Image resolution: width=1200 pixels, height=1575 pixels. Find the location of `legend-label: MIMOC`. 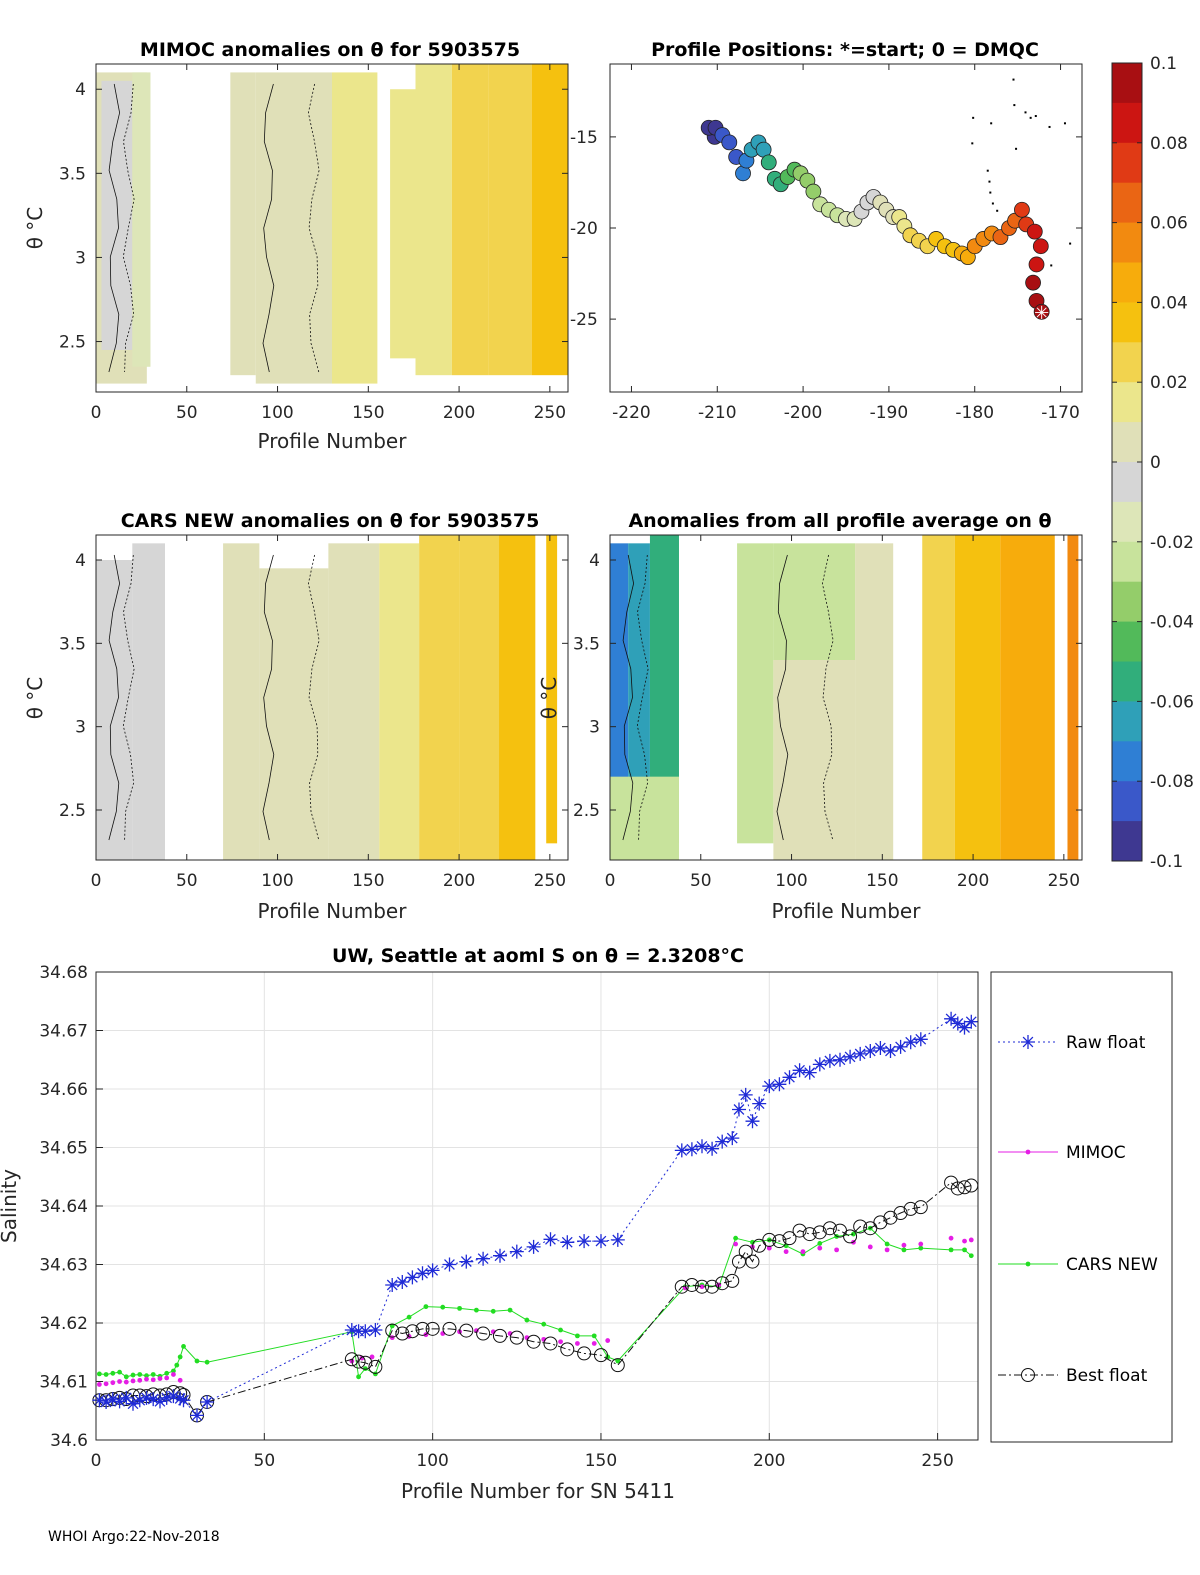

legend-label: MIMOC is located at coordinates (1096, 1153).